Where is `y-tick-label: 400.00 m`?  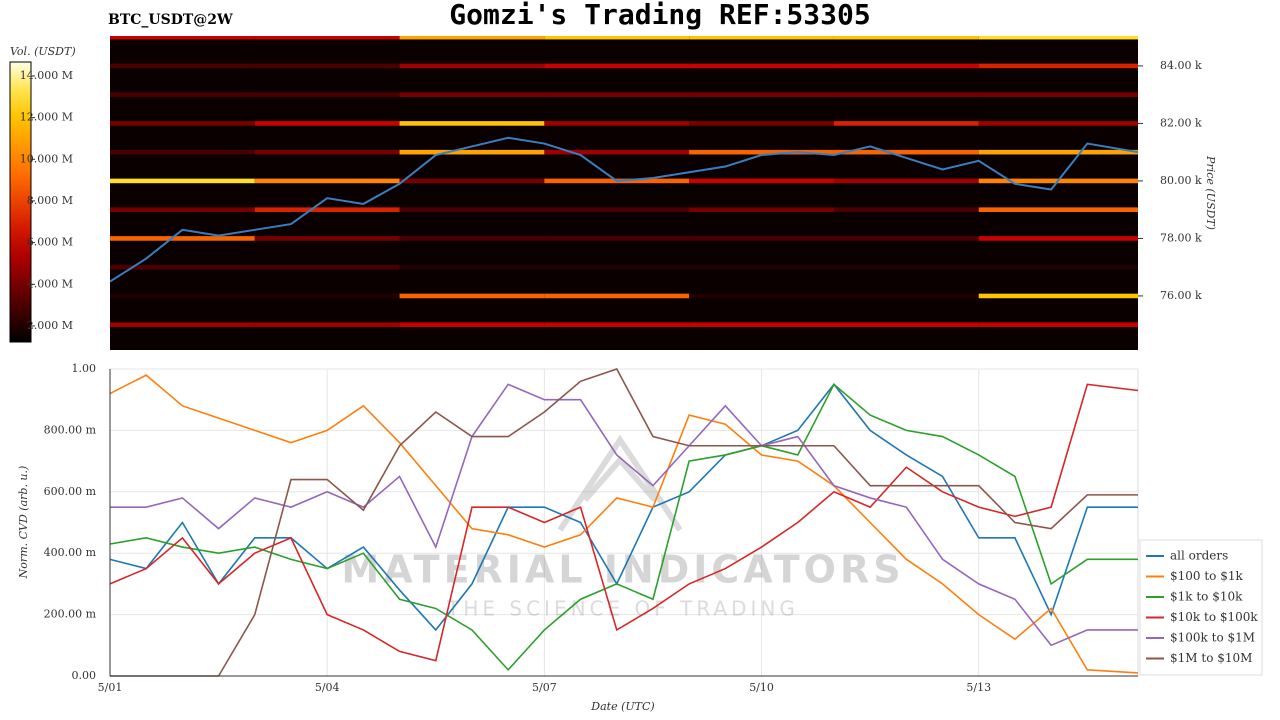
y-tick-label: 400.00 m is located at coordinates (70, 552).